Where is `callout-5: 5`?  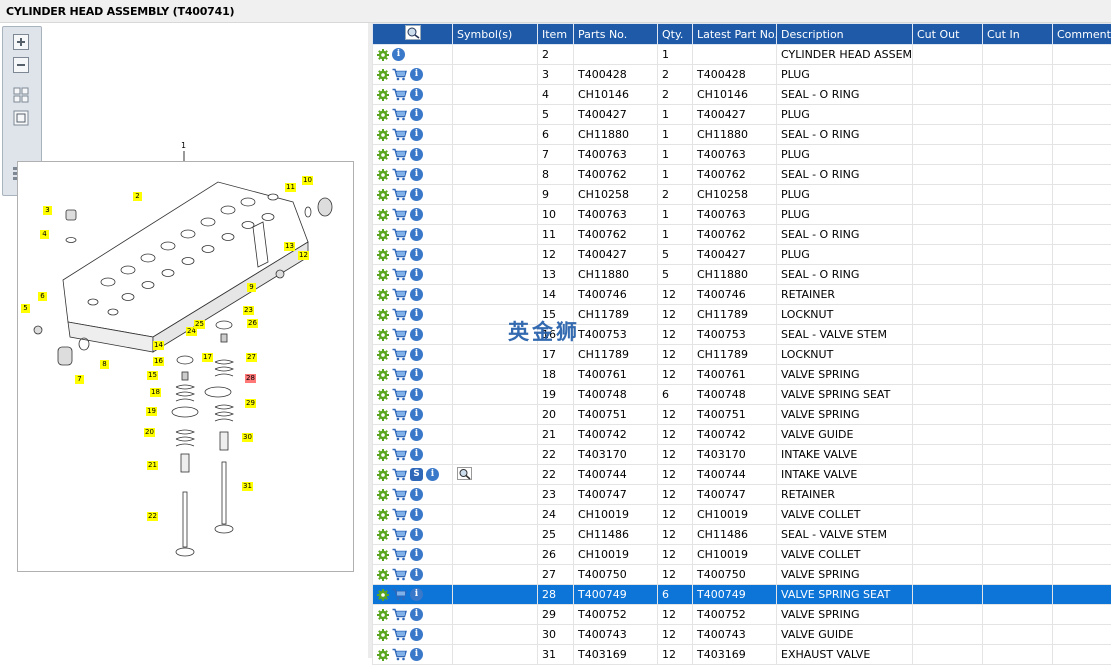 callout-5: 5 is located at coordinates (25, 308).